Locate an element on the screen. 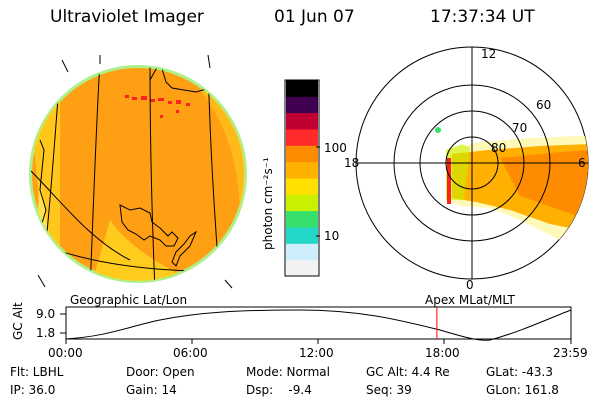 This screenshot has height=400, width=600. y-tick-1-8: 1.8 is located at coordinates (46, 333).